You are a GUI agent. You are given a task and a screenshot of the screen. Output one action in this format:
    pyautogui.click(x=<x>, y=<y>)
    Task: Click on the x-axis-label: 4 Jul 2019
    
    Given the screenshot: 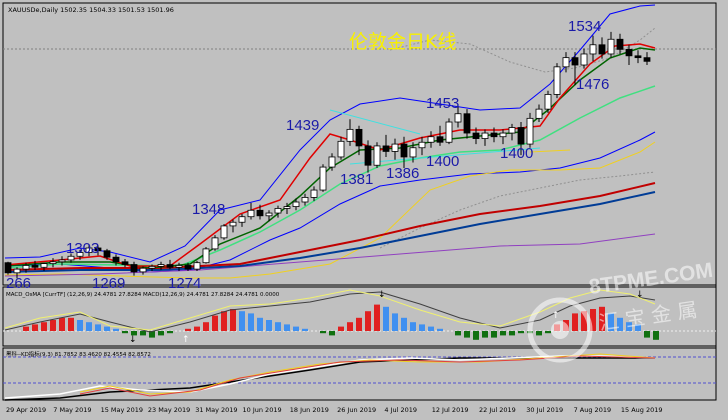 What is the action you would take?
    pyautogui.click(x=400, y=410)
    